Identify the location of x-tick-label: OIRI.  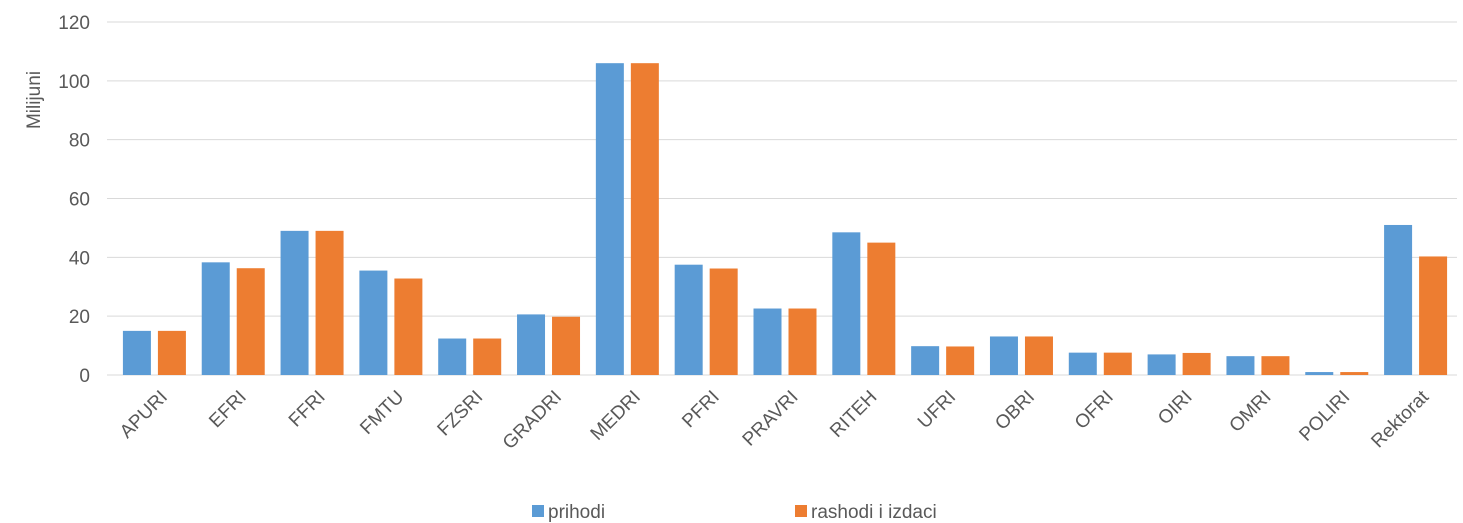
(1175, 408).